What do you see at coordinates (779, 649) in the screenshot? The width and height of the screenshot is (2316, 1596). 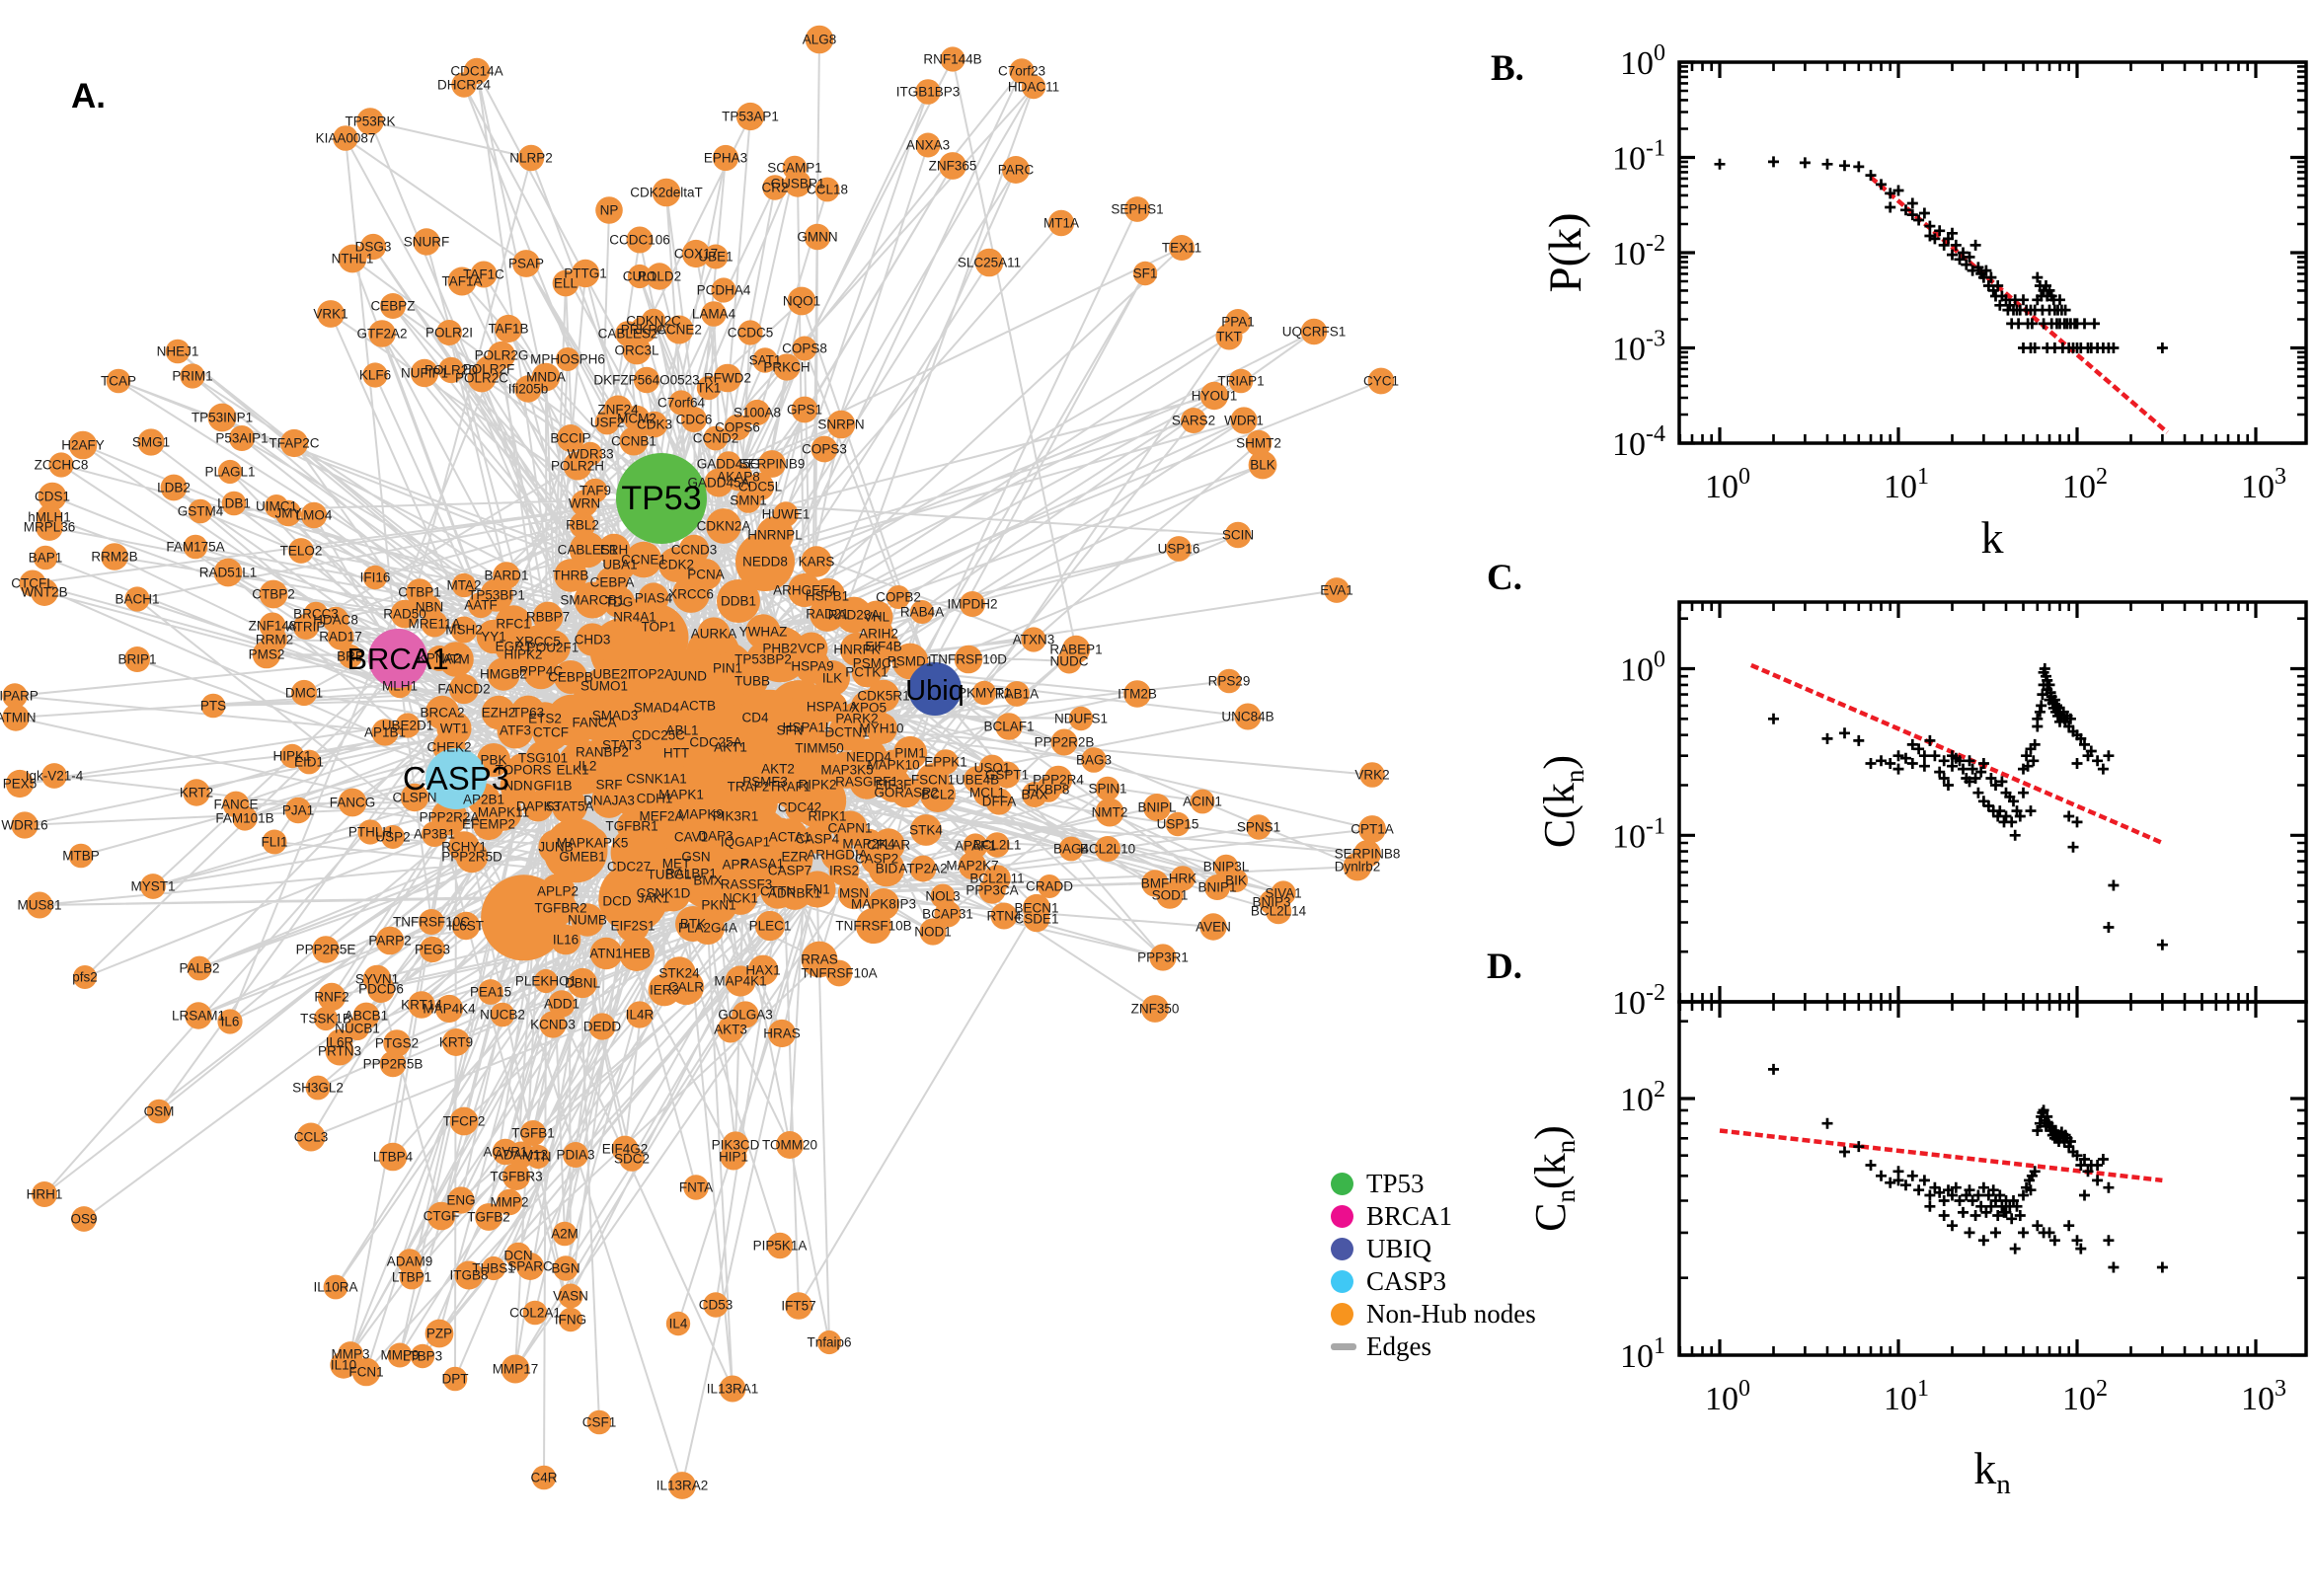 I see `network-node-label: PHB2` at bounding box center [779, 649].